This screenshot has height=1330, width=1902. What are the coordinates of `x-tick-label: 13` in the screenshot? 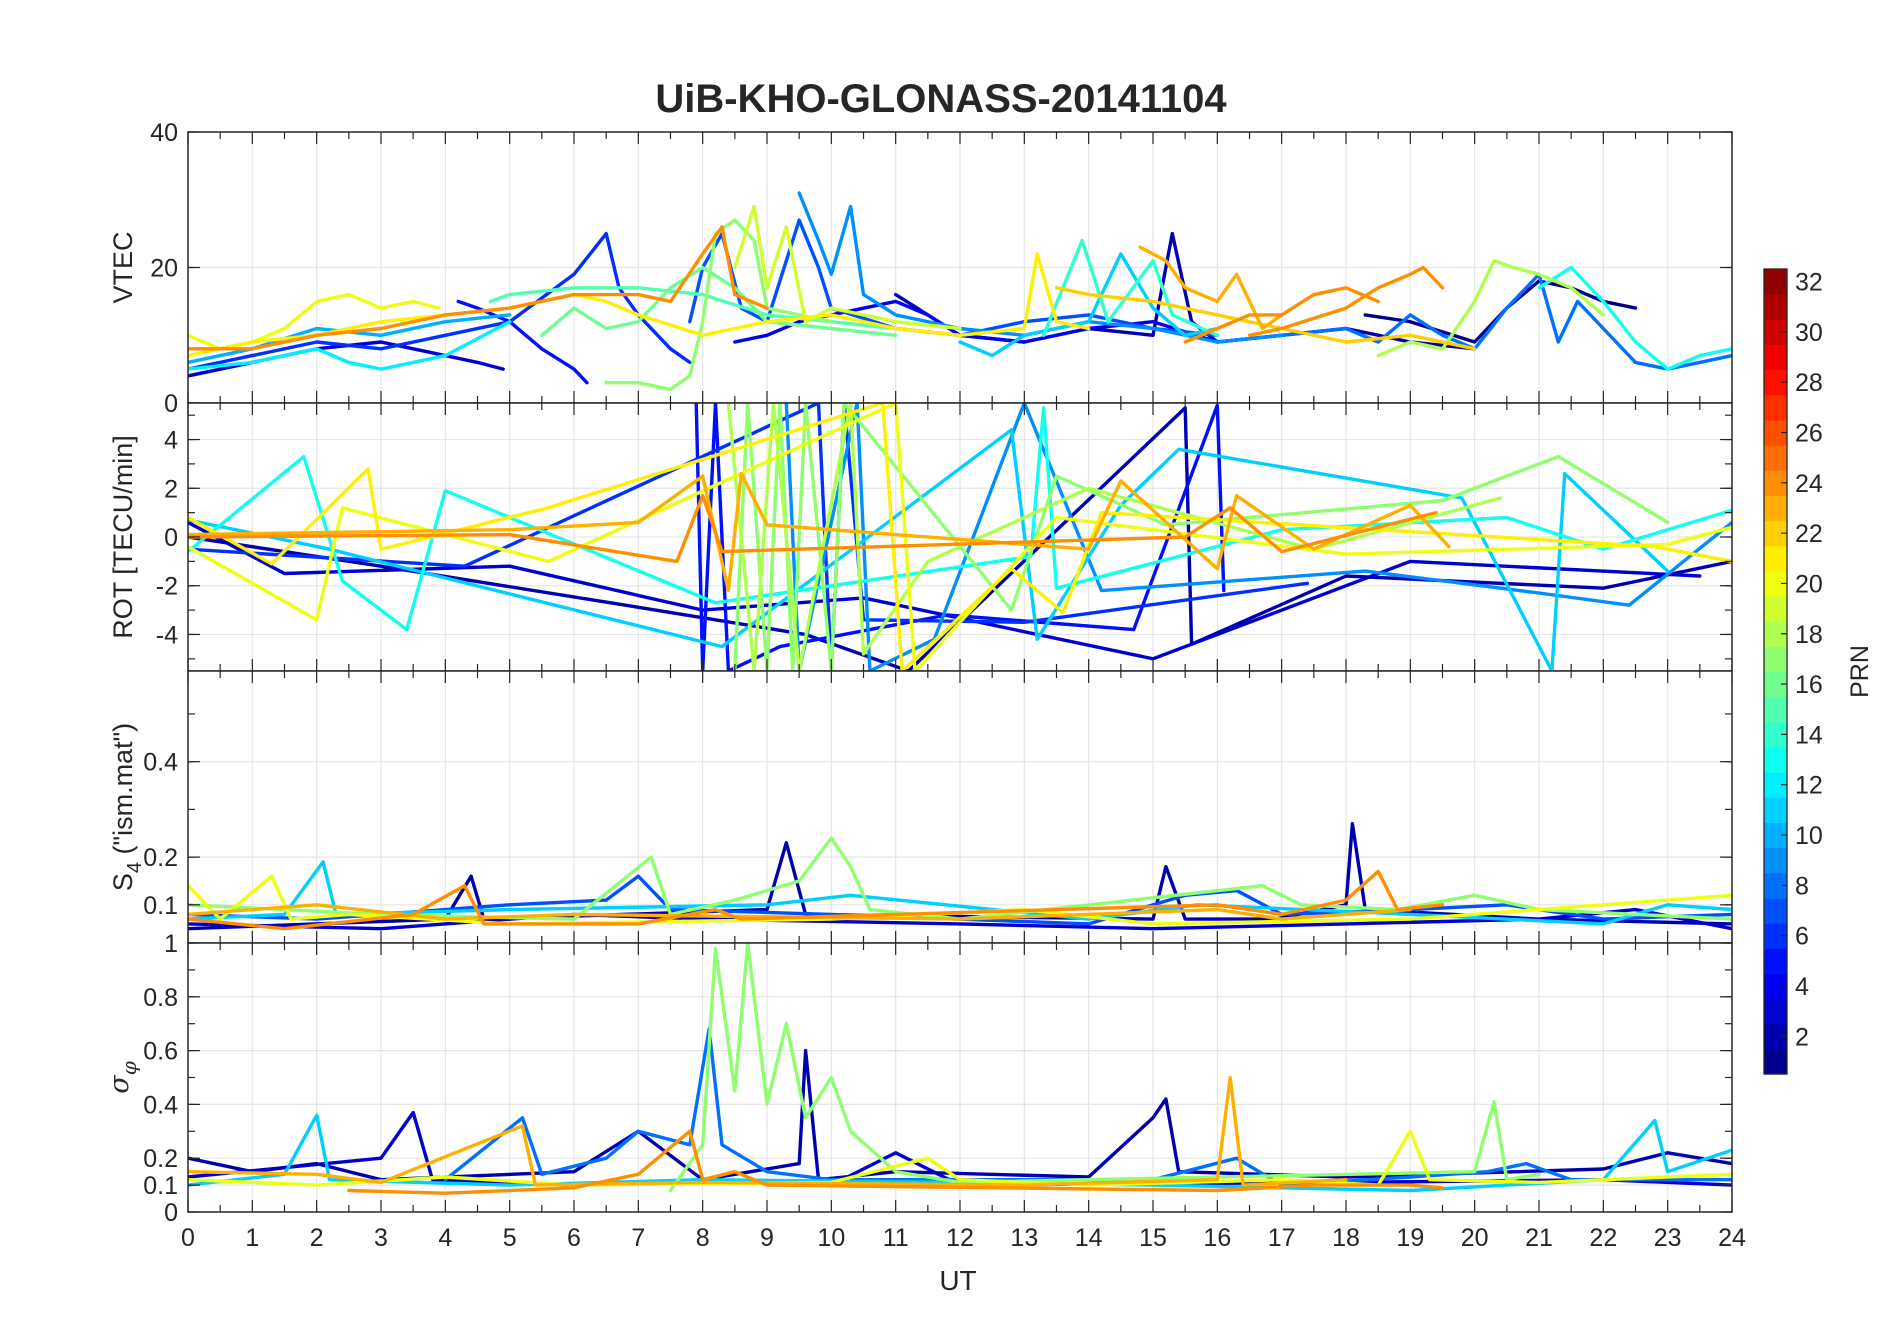 It's located at (1024, 1238).